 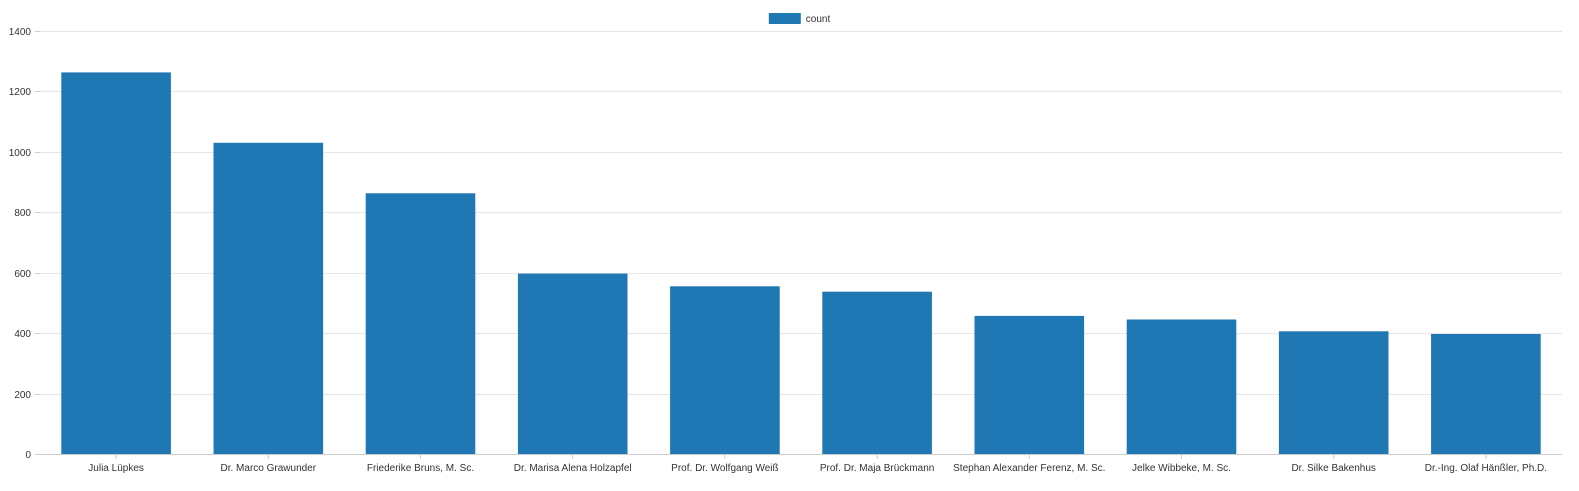 What do you see at coordinates (1029, 468) in the screenshot?
I see `x-tick-label: Stephan Alexander Ferenz, M. Sc.` at bounding box center [1029, 468].